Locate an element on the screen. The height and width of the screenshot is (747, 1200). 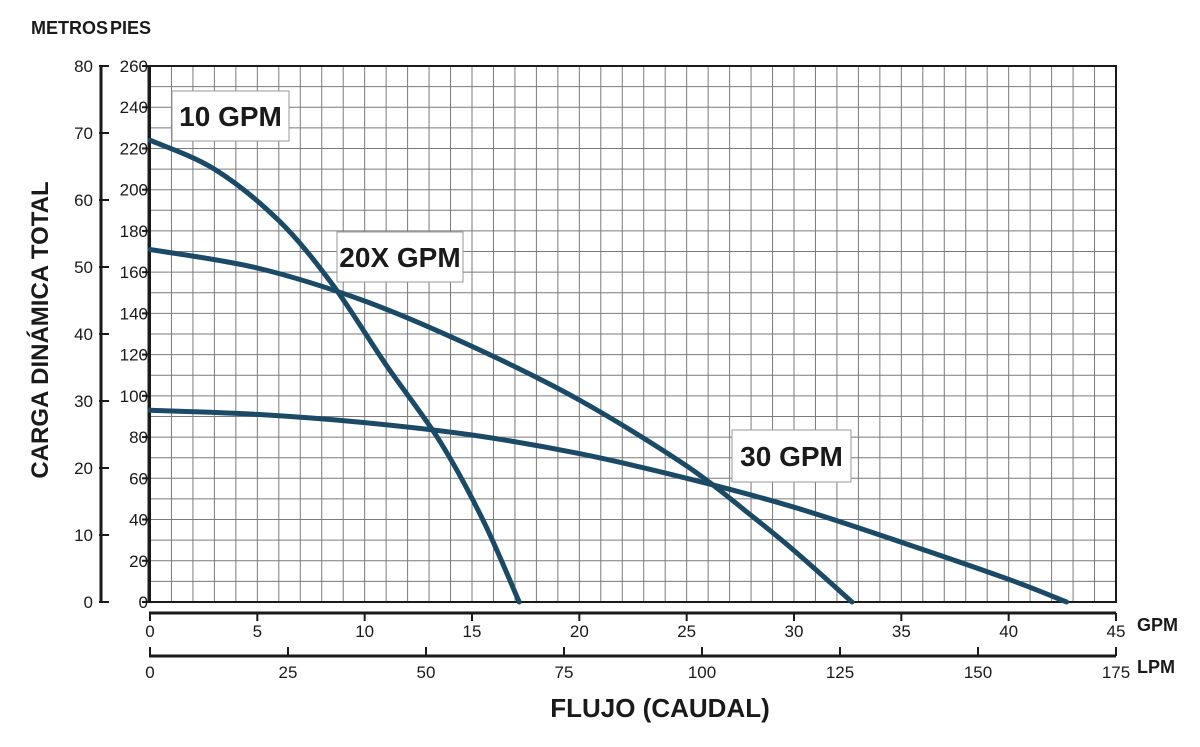
x-tick-label-lpm: 150 is located at coordinates (978, 672).